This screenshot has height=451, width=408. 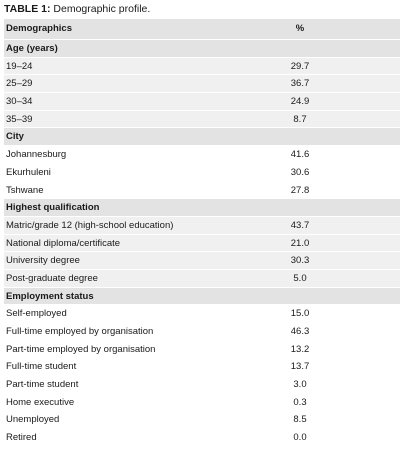 What do you see at coordinates (202, 348) in the screenshot?
I see `table-row: Part-time employed by organisation 13.2` at bounding box center [202, 348].